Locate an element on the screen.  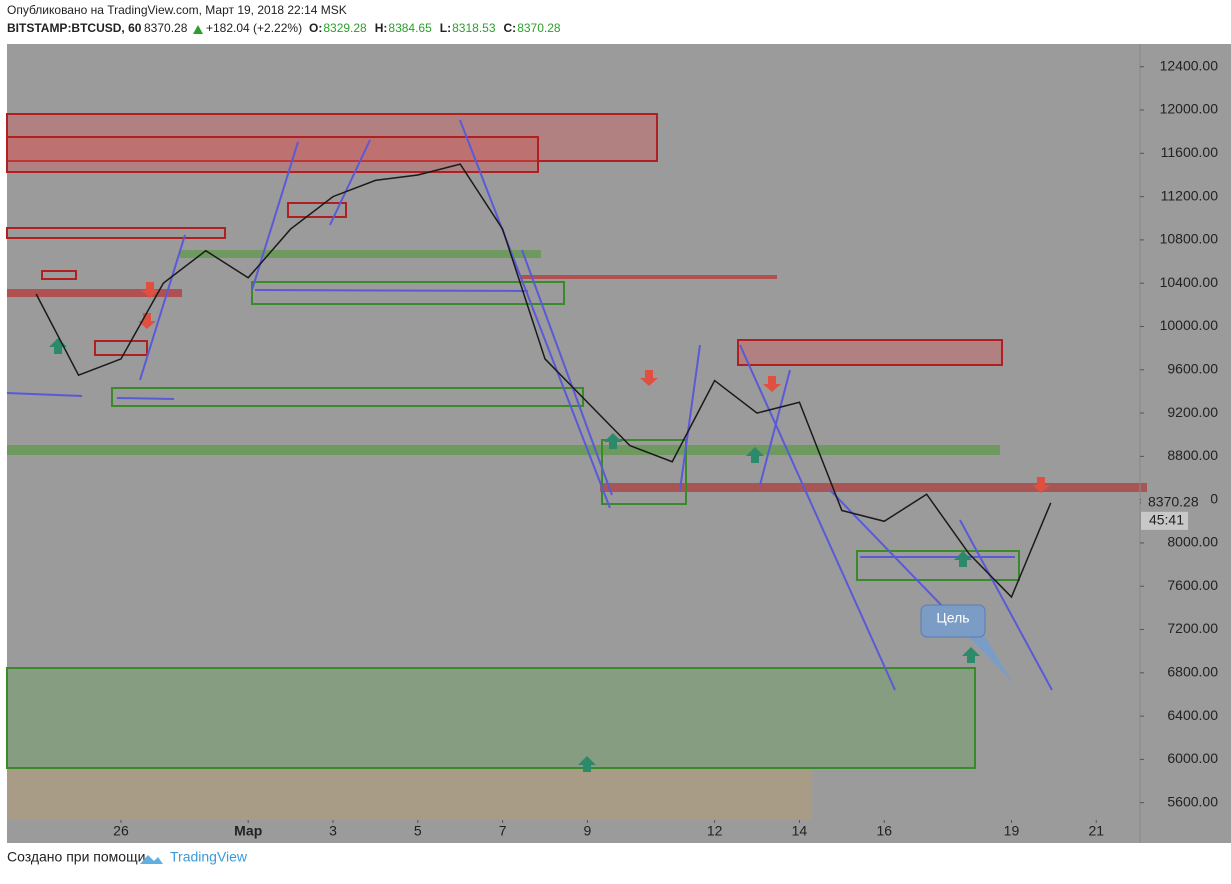
x-tick-label: 3 is located at coordinates (333, 831).